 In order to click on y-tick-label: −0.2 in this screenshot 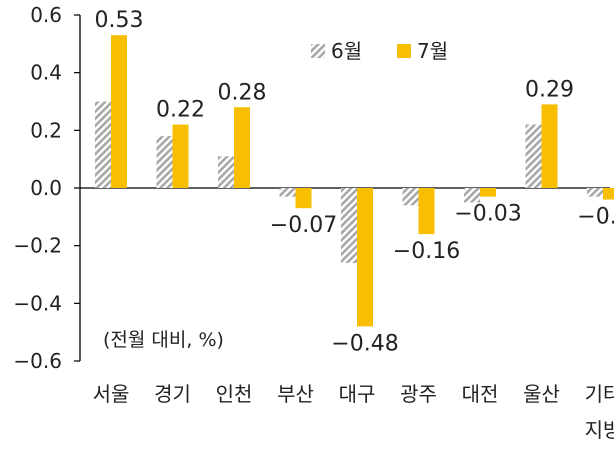, I will do `click(37, 246)`.